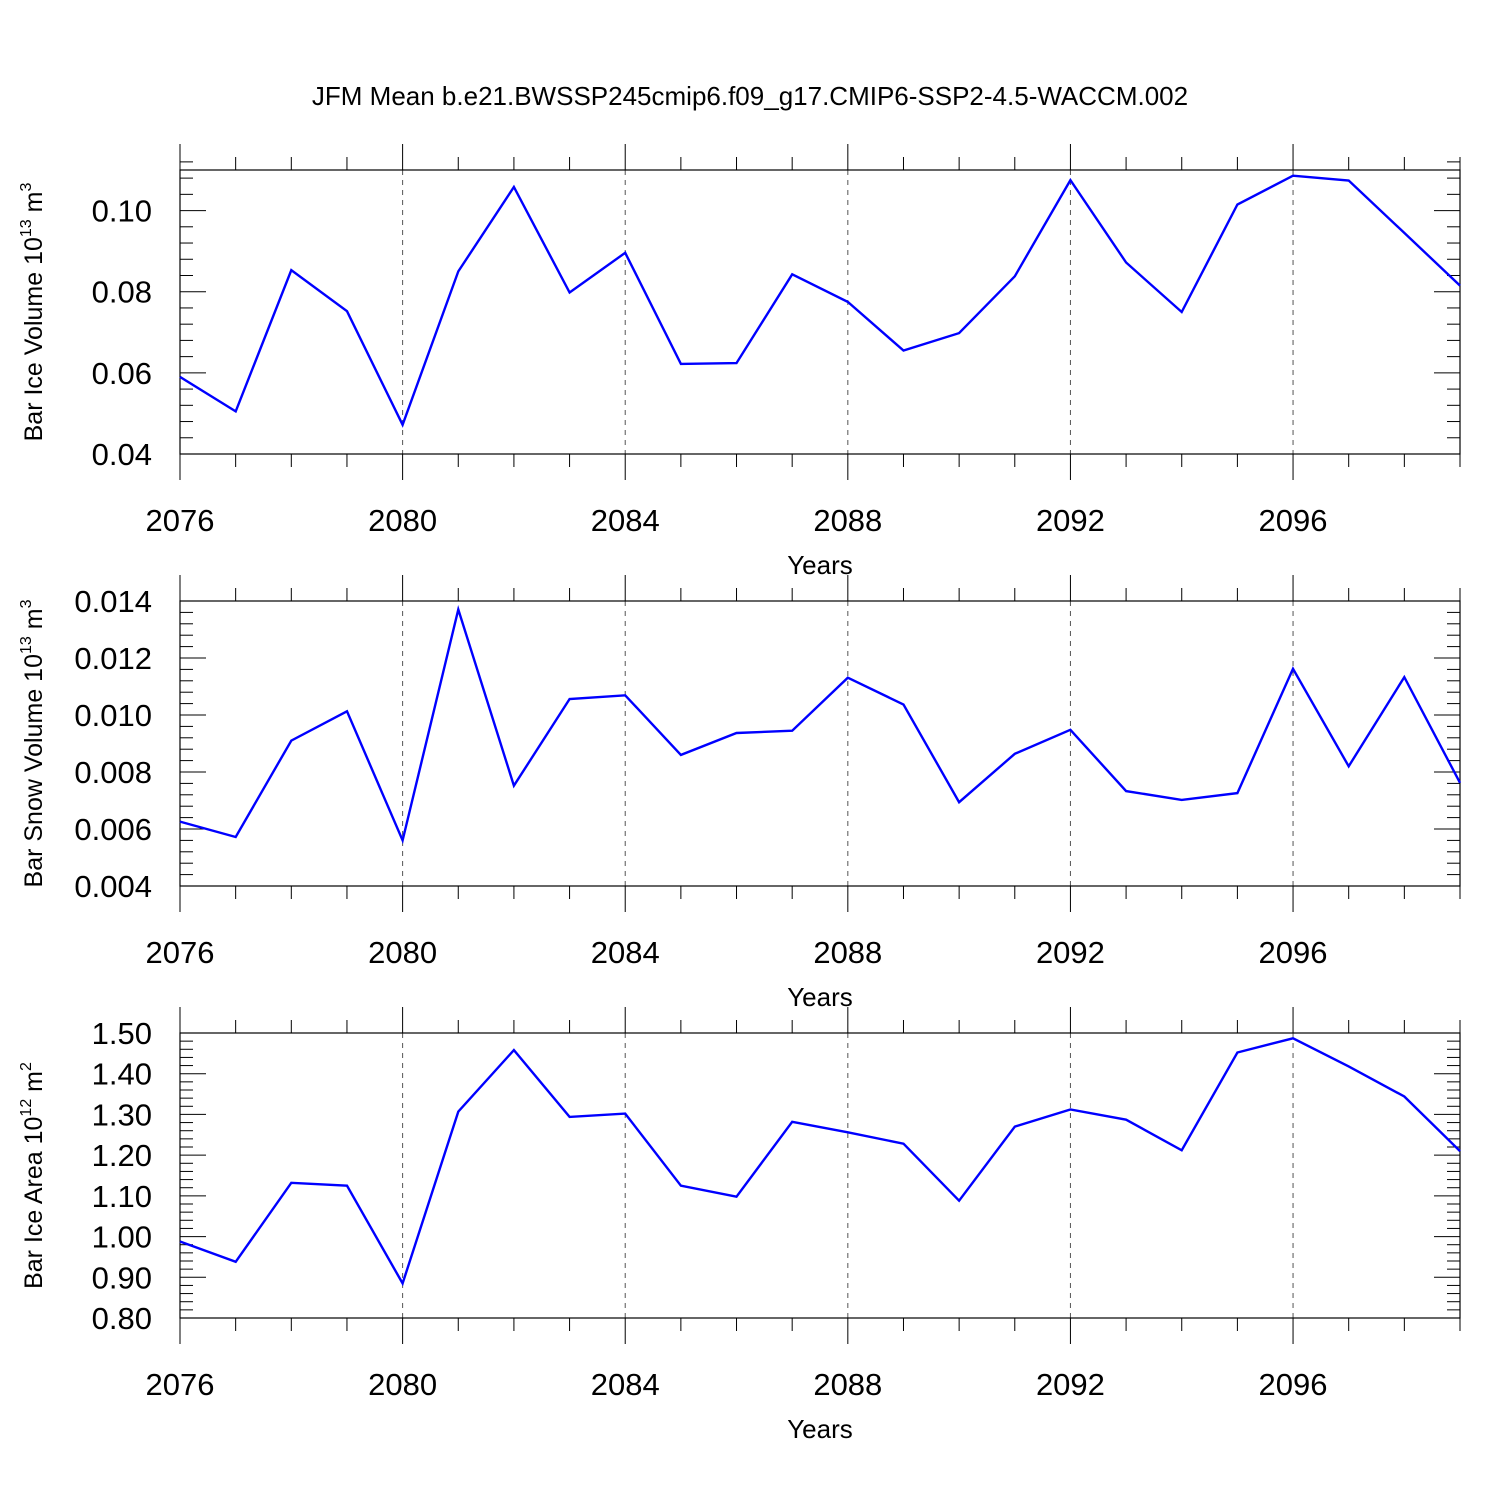  I want to click on y-tick-label: 1.50, so click(122, 1033).